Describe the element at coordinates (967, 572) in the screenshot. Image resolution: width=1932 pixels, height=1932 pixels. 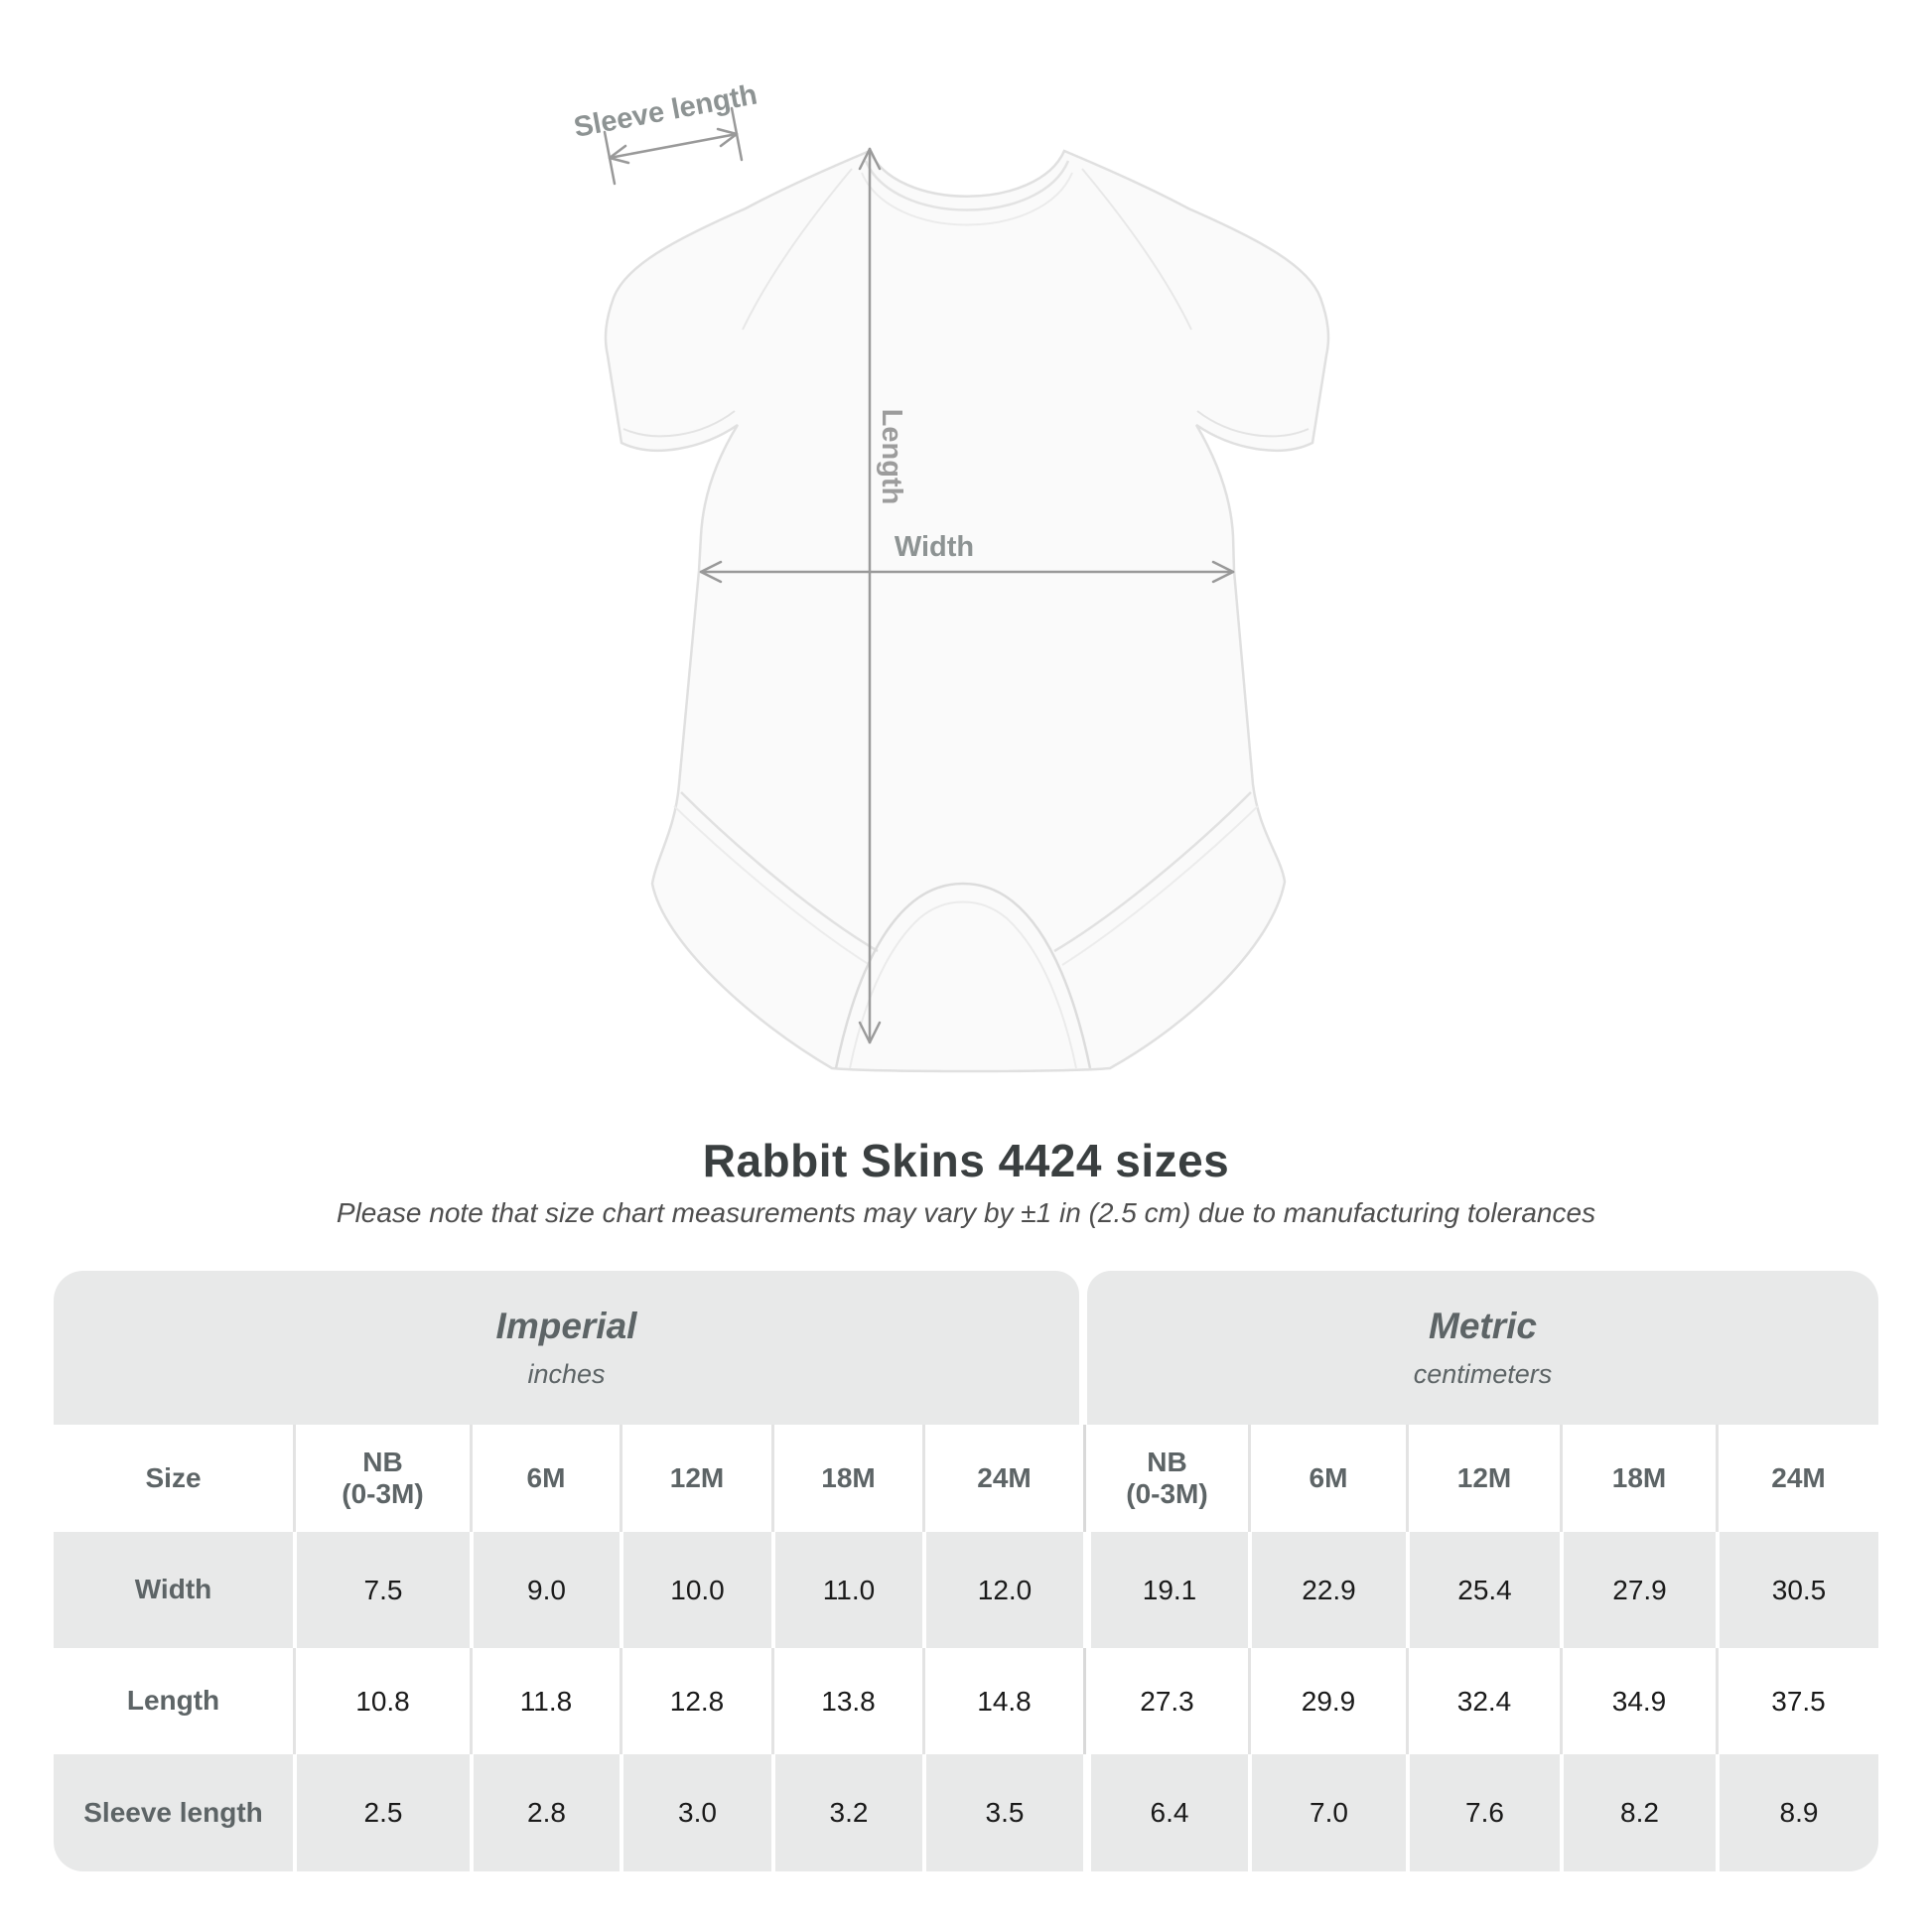
I see `width-dimension` at that location.